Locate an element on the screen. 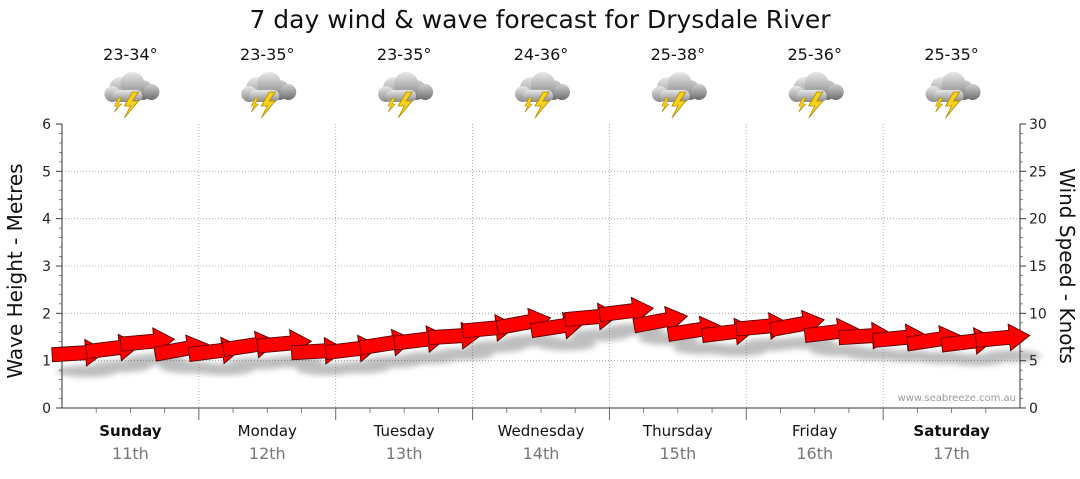 Image resolution: width=1080 pixels, height=479 pixels. wind-arrows-group is located at coordinates (541, 331).